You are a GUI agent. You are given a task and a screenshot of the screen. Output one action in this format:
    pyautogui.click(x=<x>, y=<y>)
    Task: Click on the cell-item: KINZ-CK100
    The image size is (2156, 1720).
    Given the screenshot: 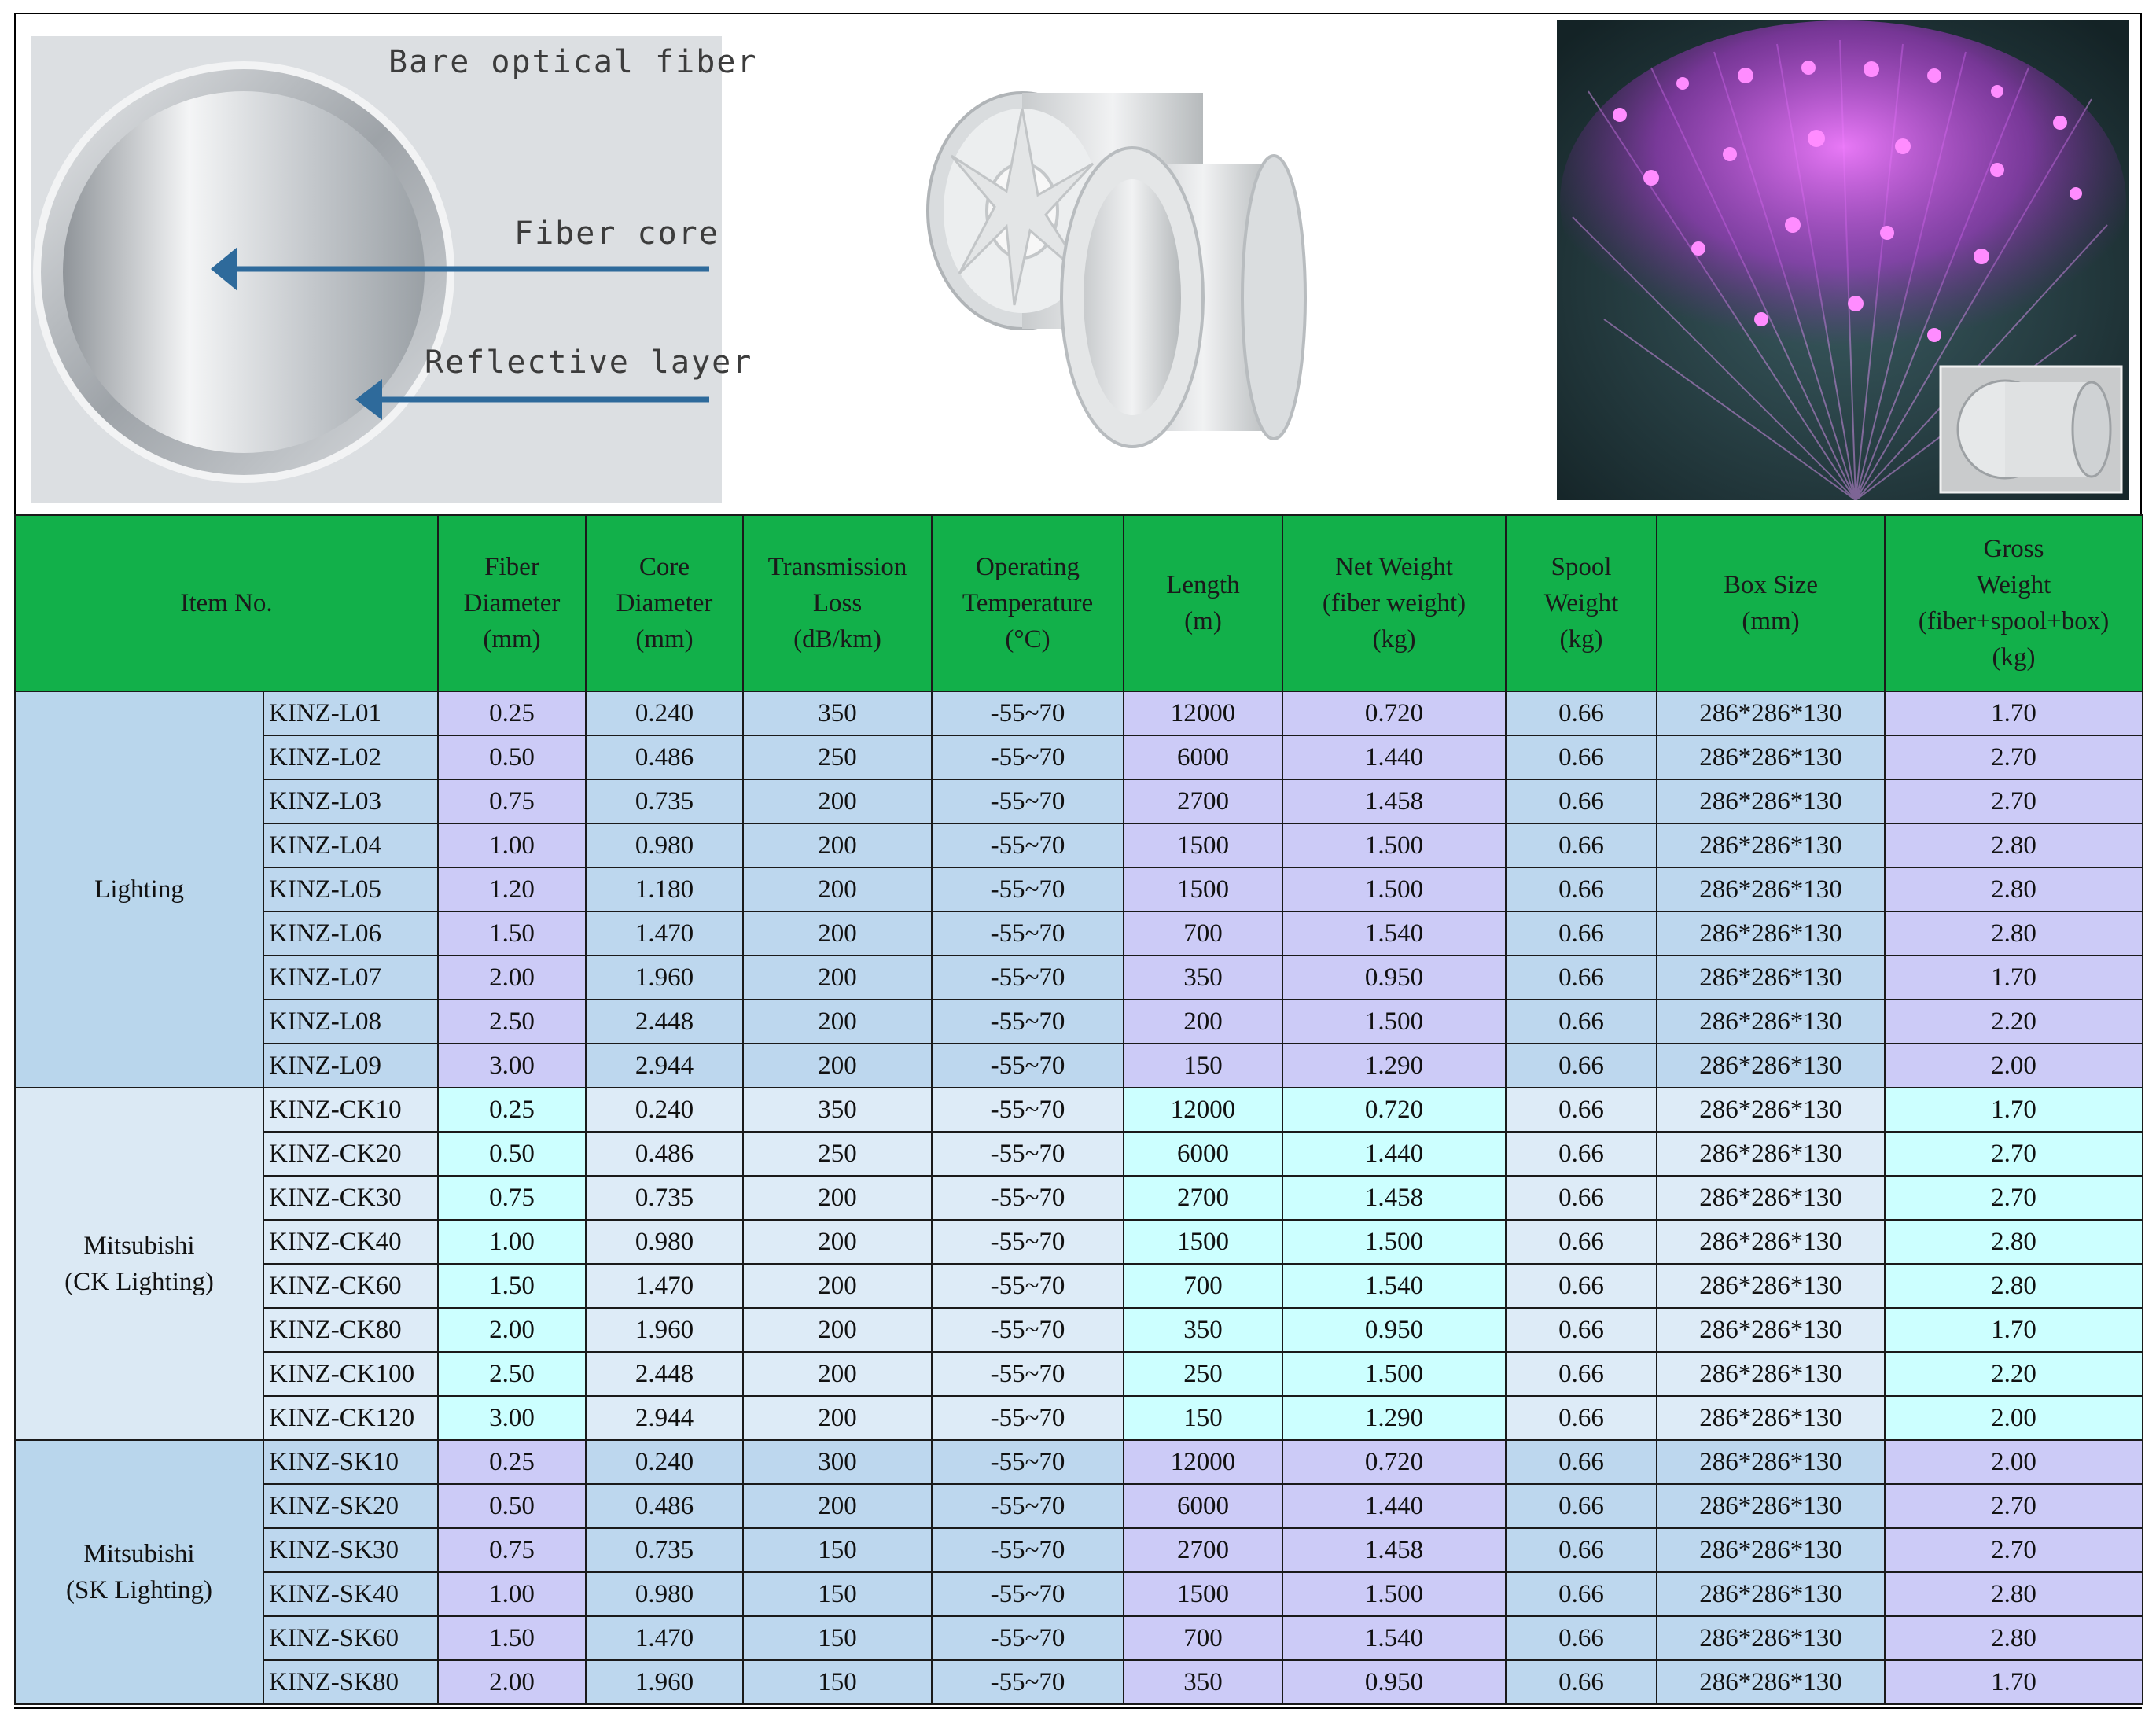 What is the action you would take?
    pyautogui.click(x=351, y=1374)
    